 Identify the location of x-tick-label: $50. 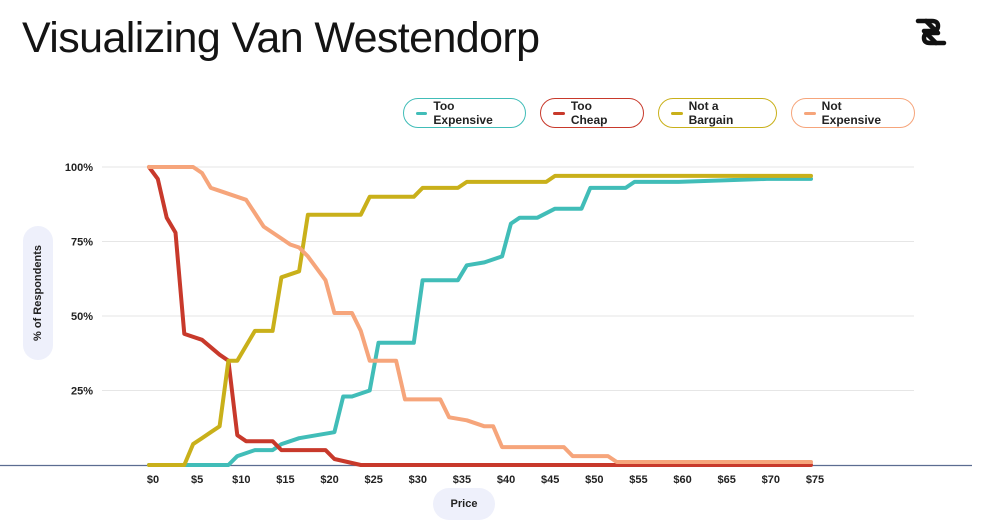
(594, 480).